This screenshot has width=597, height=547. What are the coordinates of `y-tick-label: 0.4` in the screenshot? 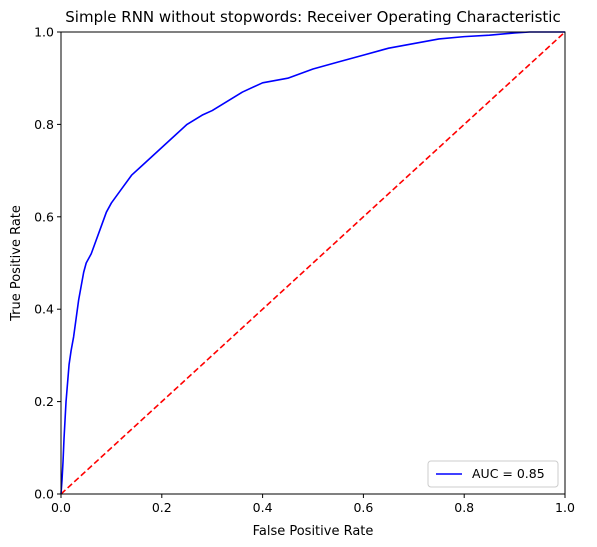 It's located at (44, 309).